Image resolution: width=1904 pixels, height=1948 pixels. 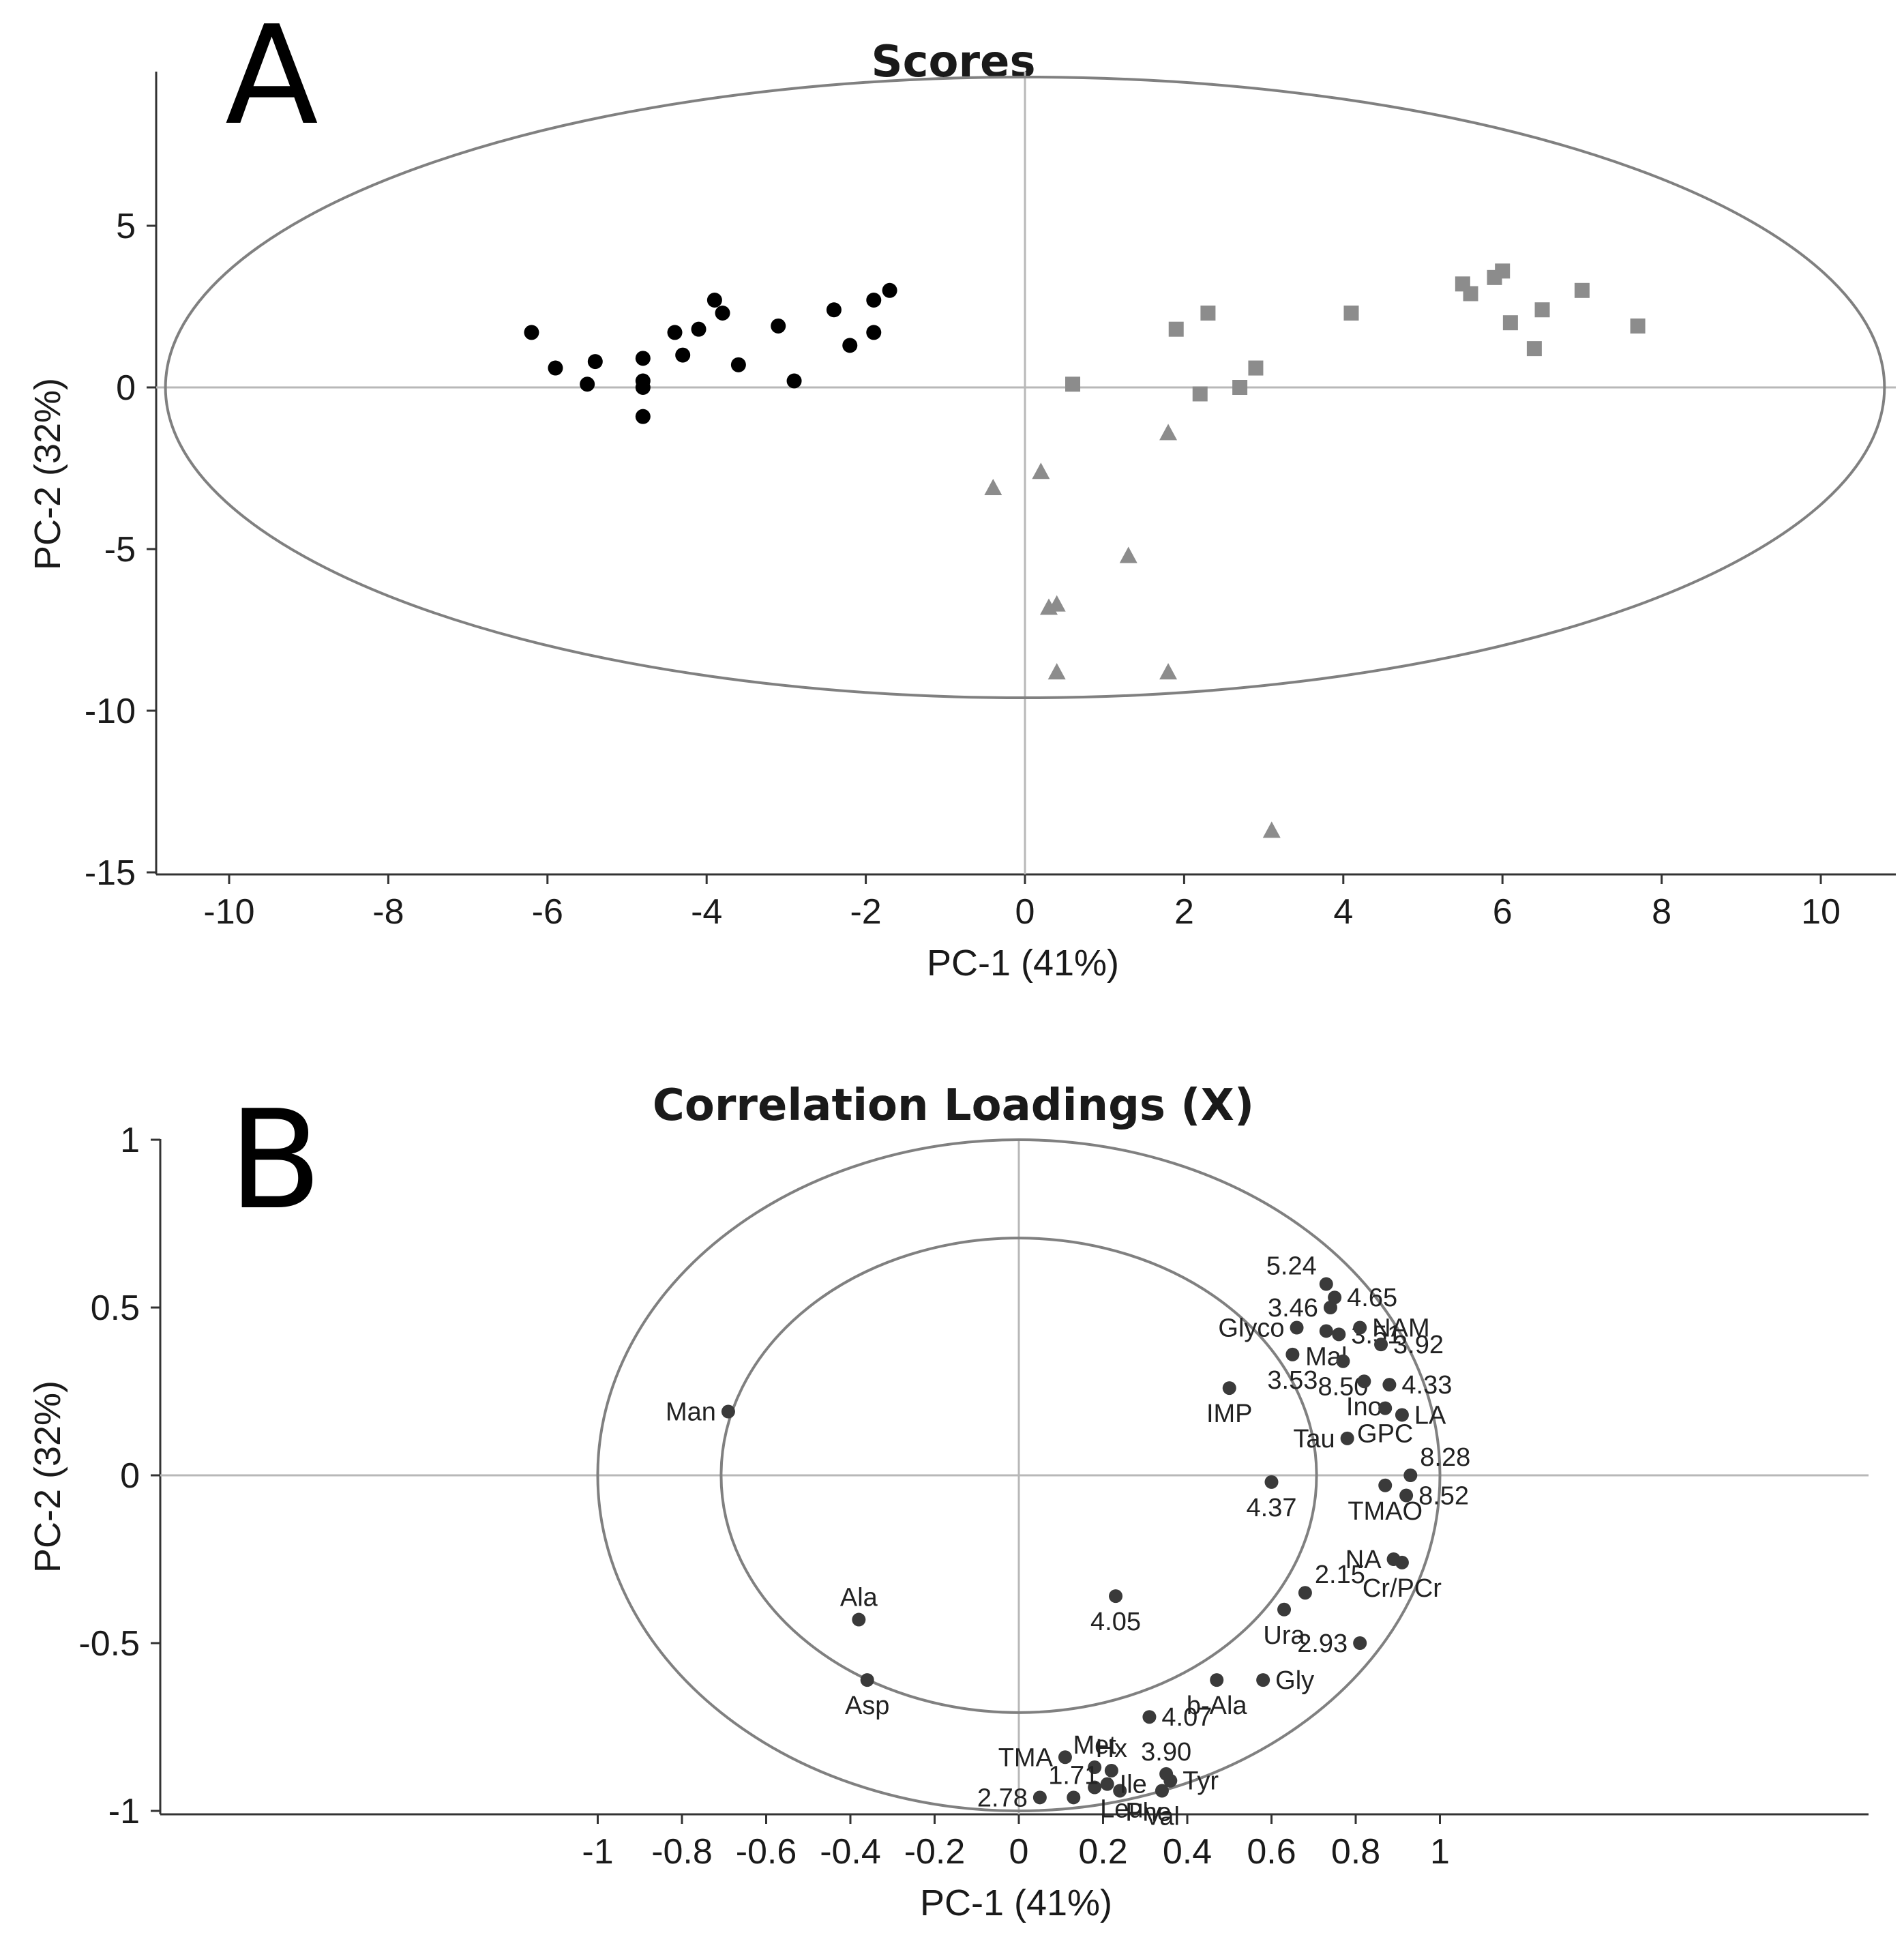 I want to click on scores-x-tick-label: 0, so click(x=1025, y=912).